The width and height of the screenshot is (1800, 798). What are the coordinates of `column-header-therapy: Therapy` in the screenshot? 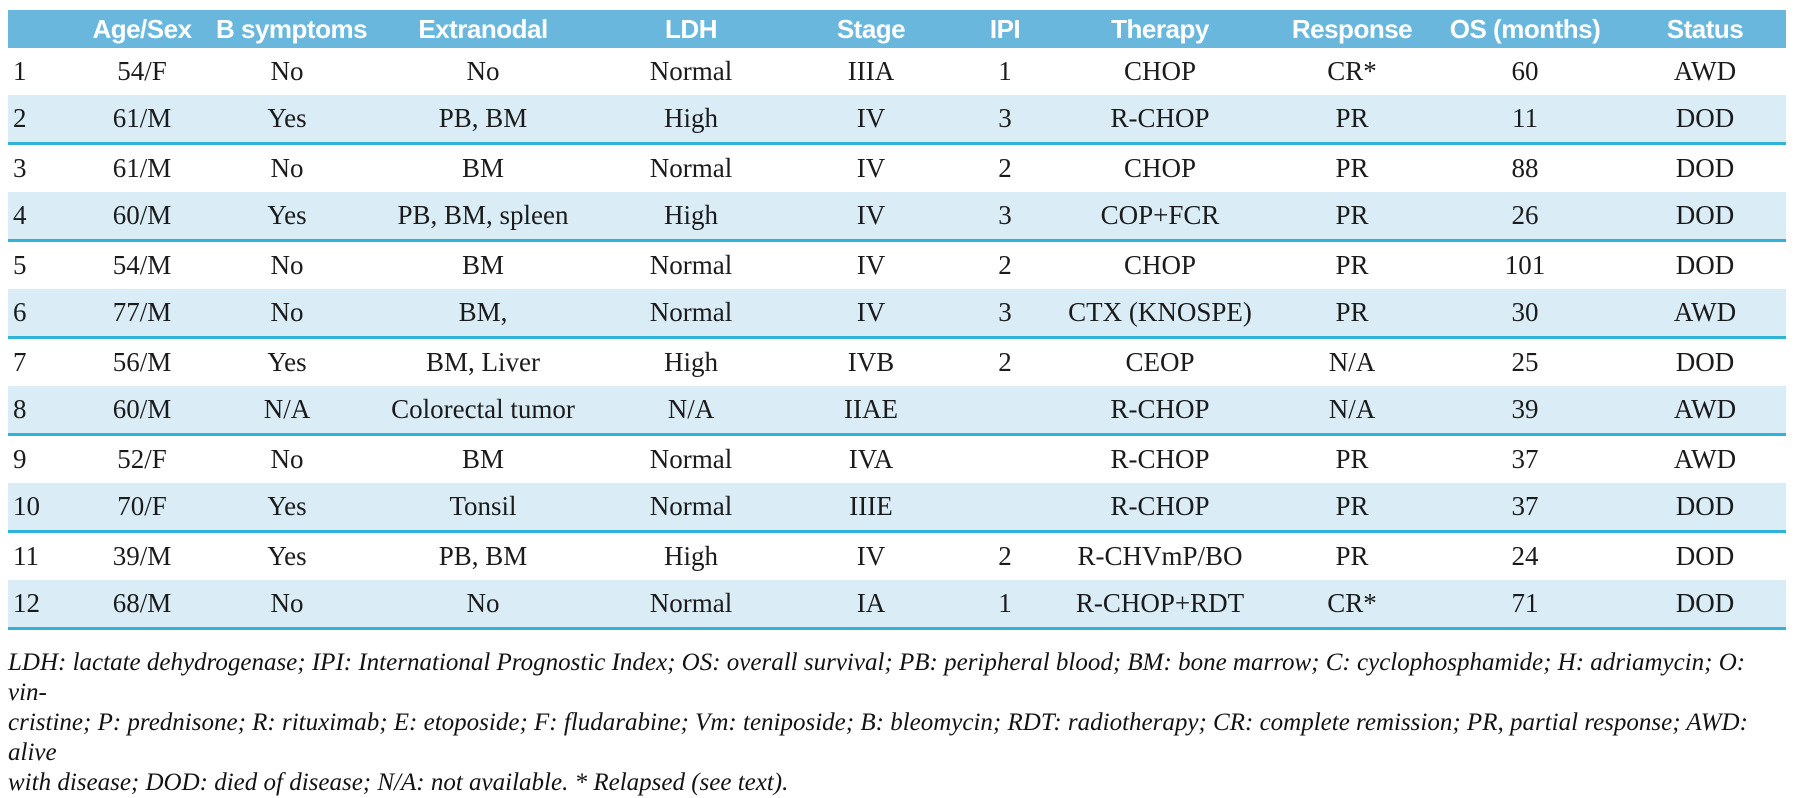 It's located at (1160, 29).